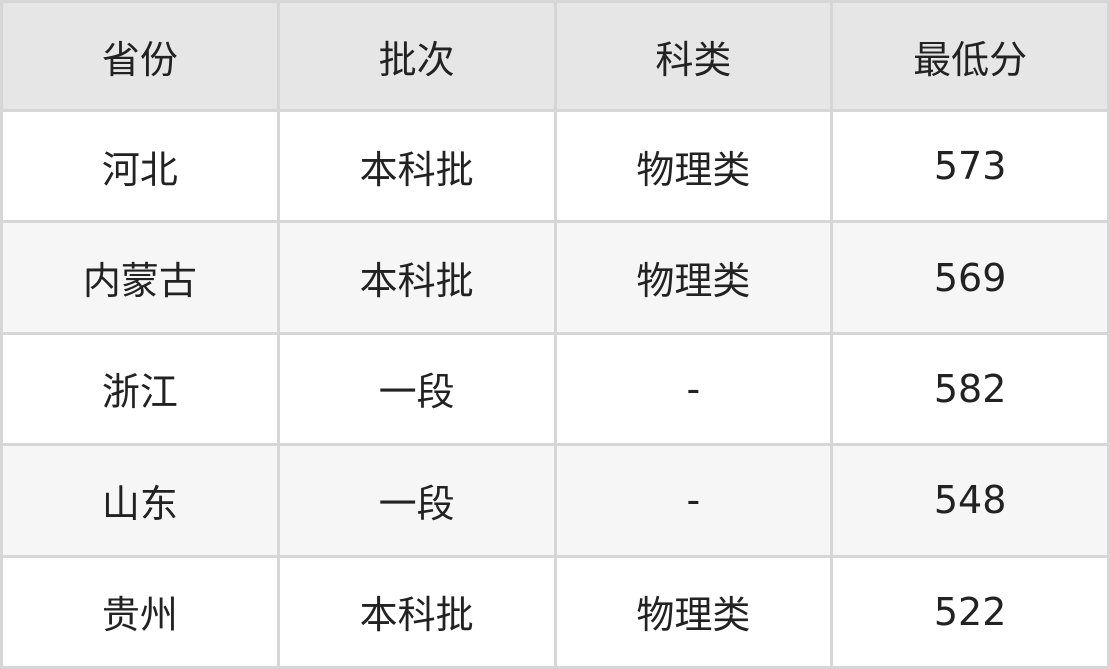 The image size is (1110, 669). I want to click on min-score-cell: 522, so click(970, 611).